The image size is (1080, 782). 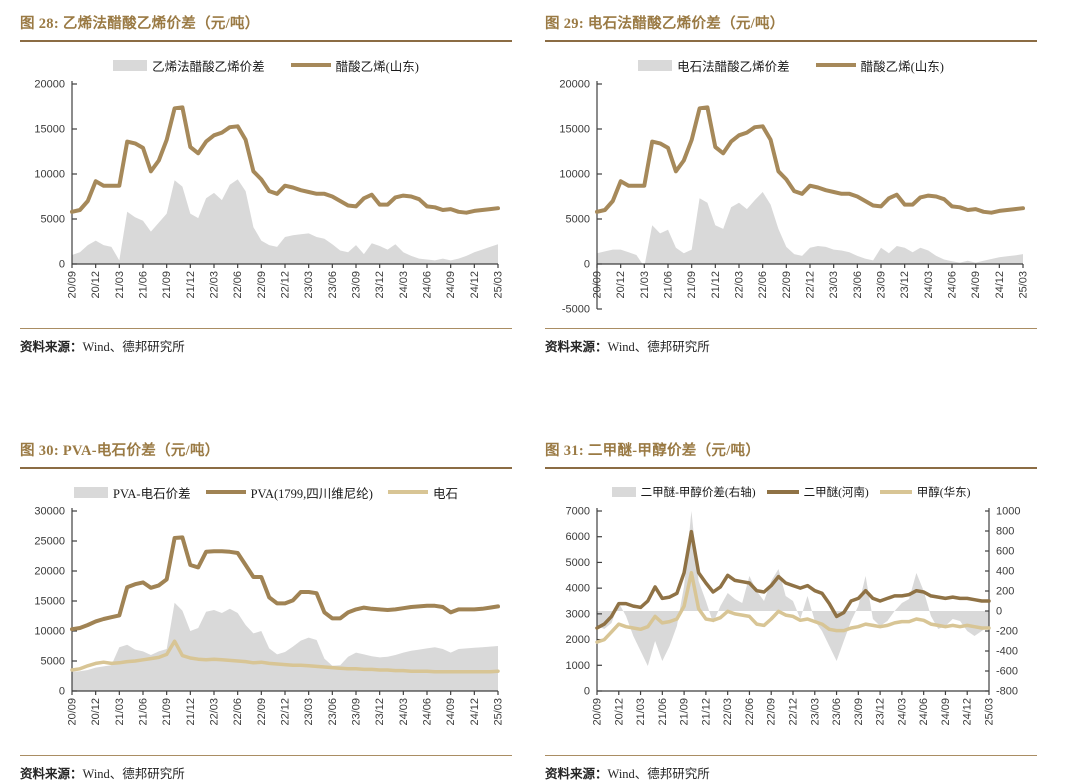 What do you see at coordinates (1005, 532) in the screenshot?
I see `svg-text: 800` at bounding box center [1005, 532].